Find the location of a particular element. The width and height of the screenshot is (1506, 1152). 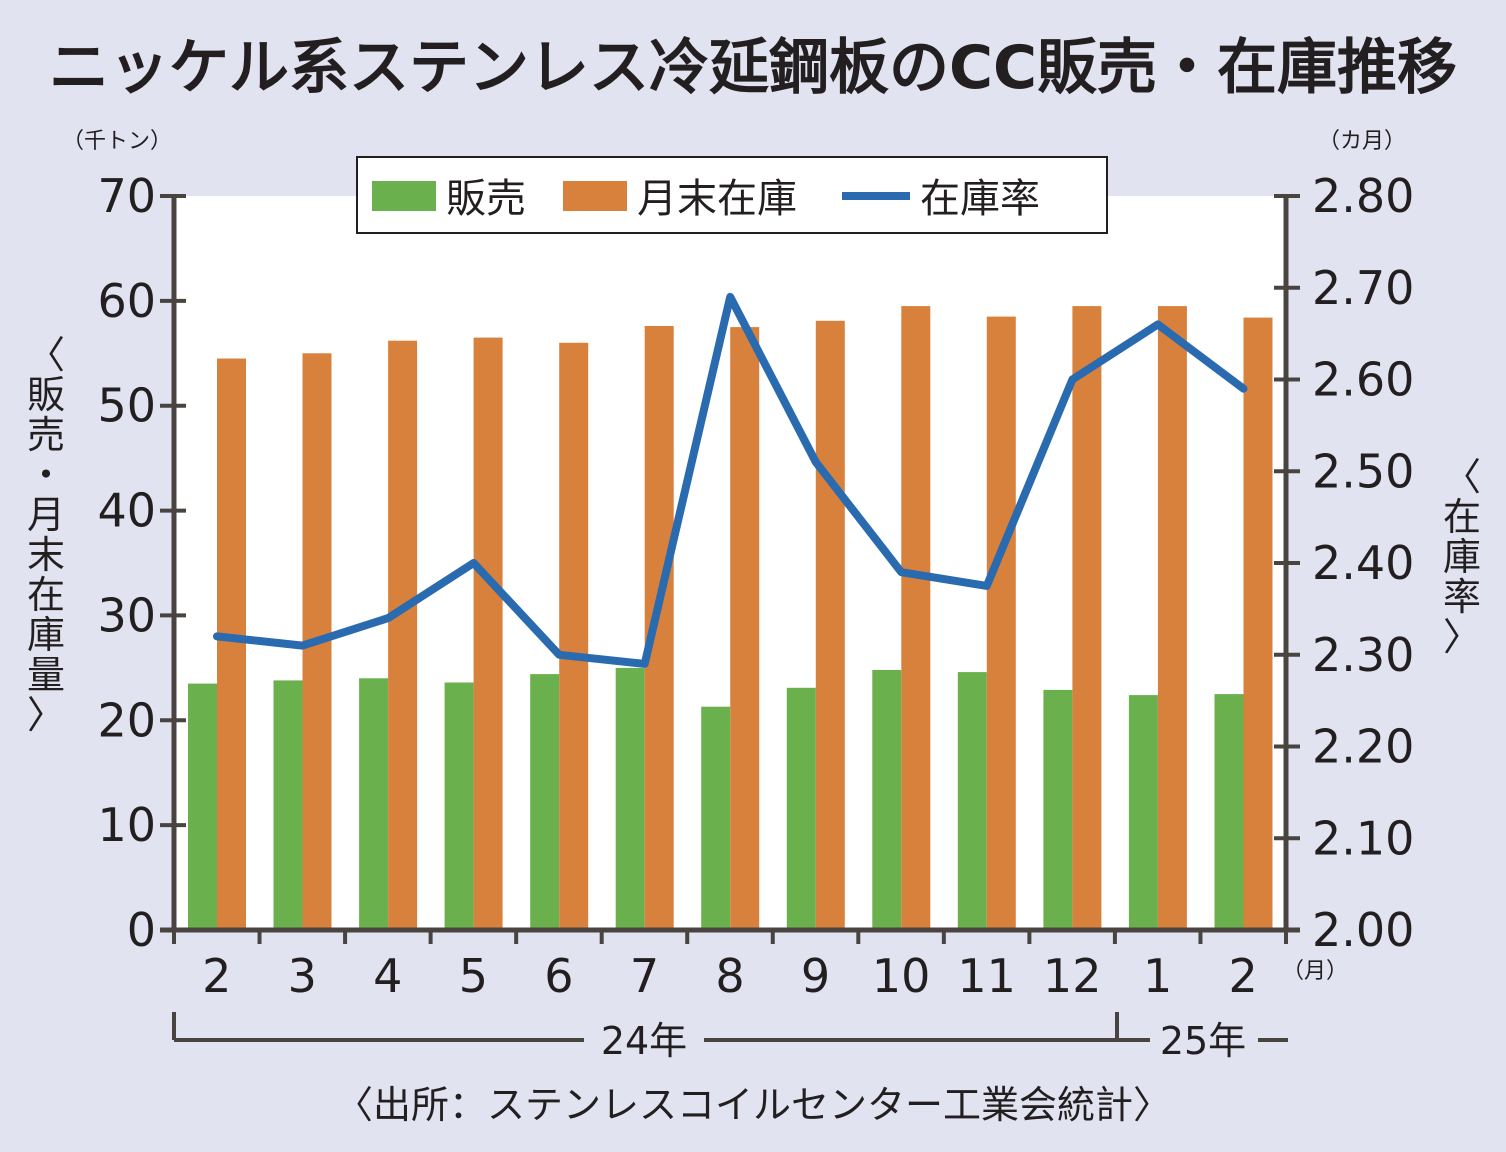

left-axis-title-char: 庫 is located at coordinates (46, 635).